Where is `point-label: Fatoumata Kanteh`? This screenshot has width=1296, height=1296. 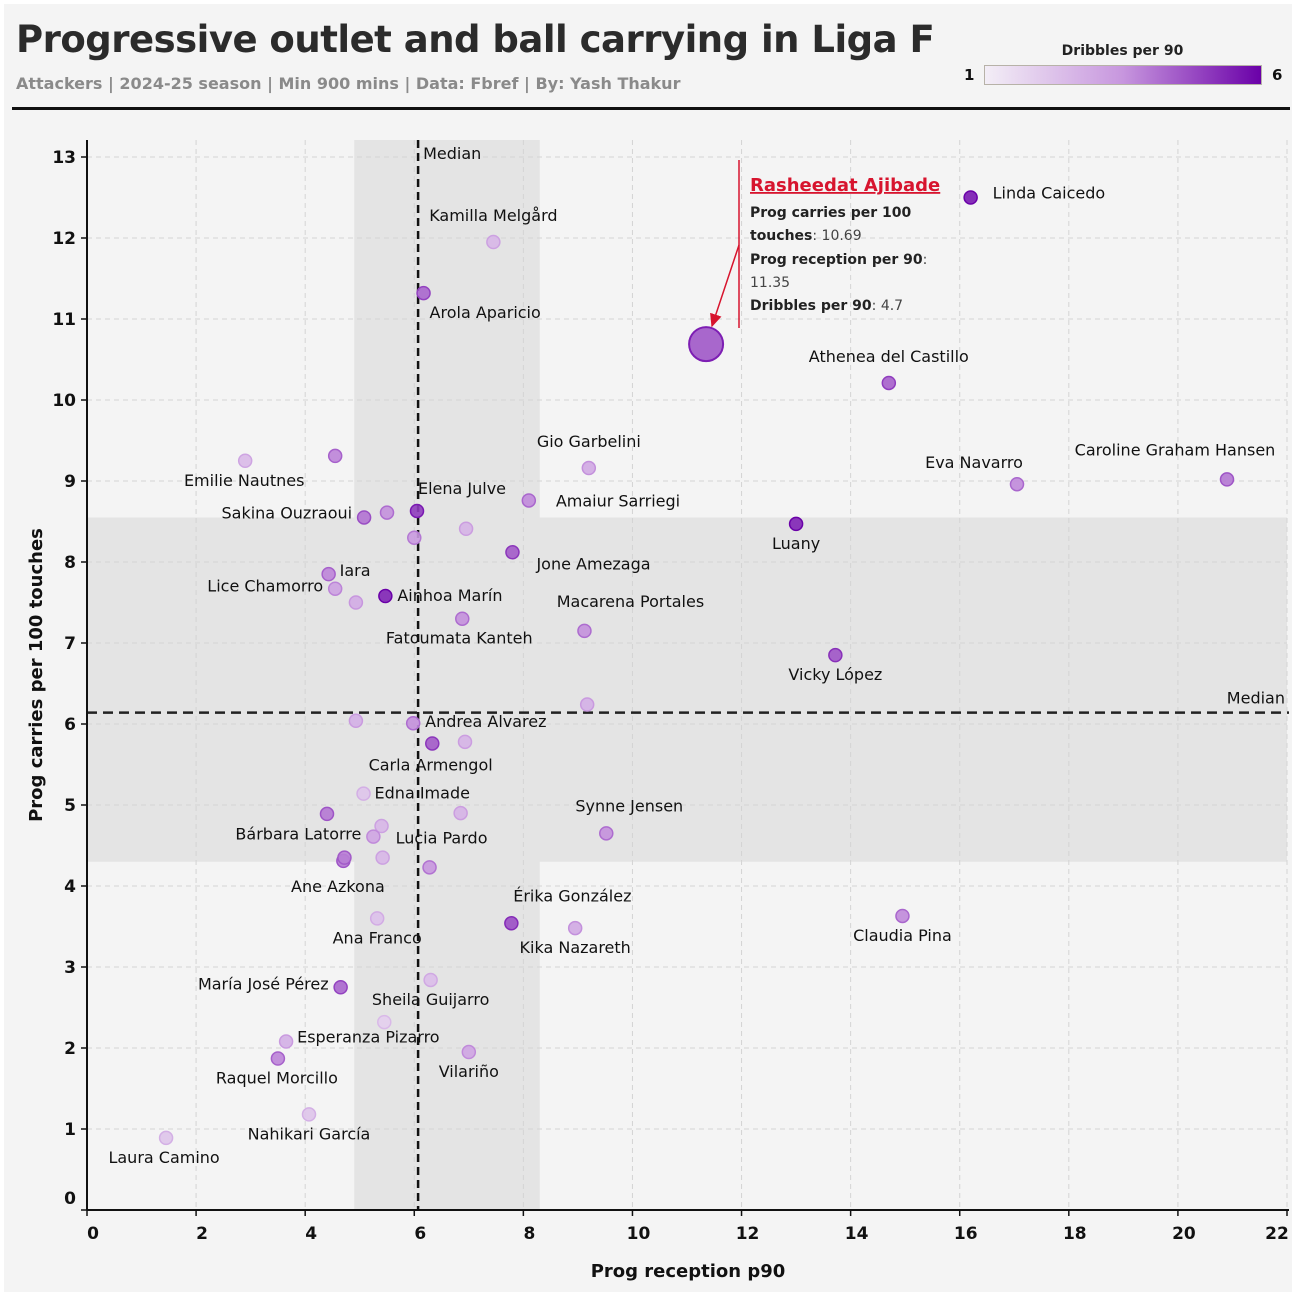
point-label: Fatoumata Kanteh is located at coordinates (459, 638).